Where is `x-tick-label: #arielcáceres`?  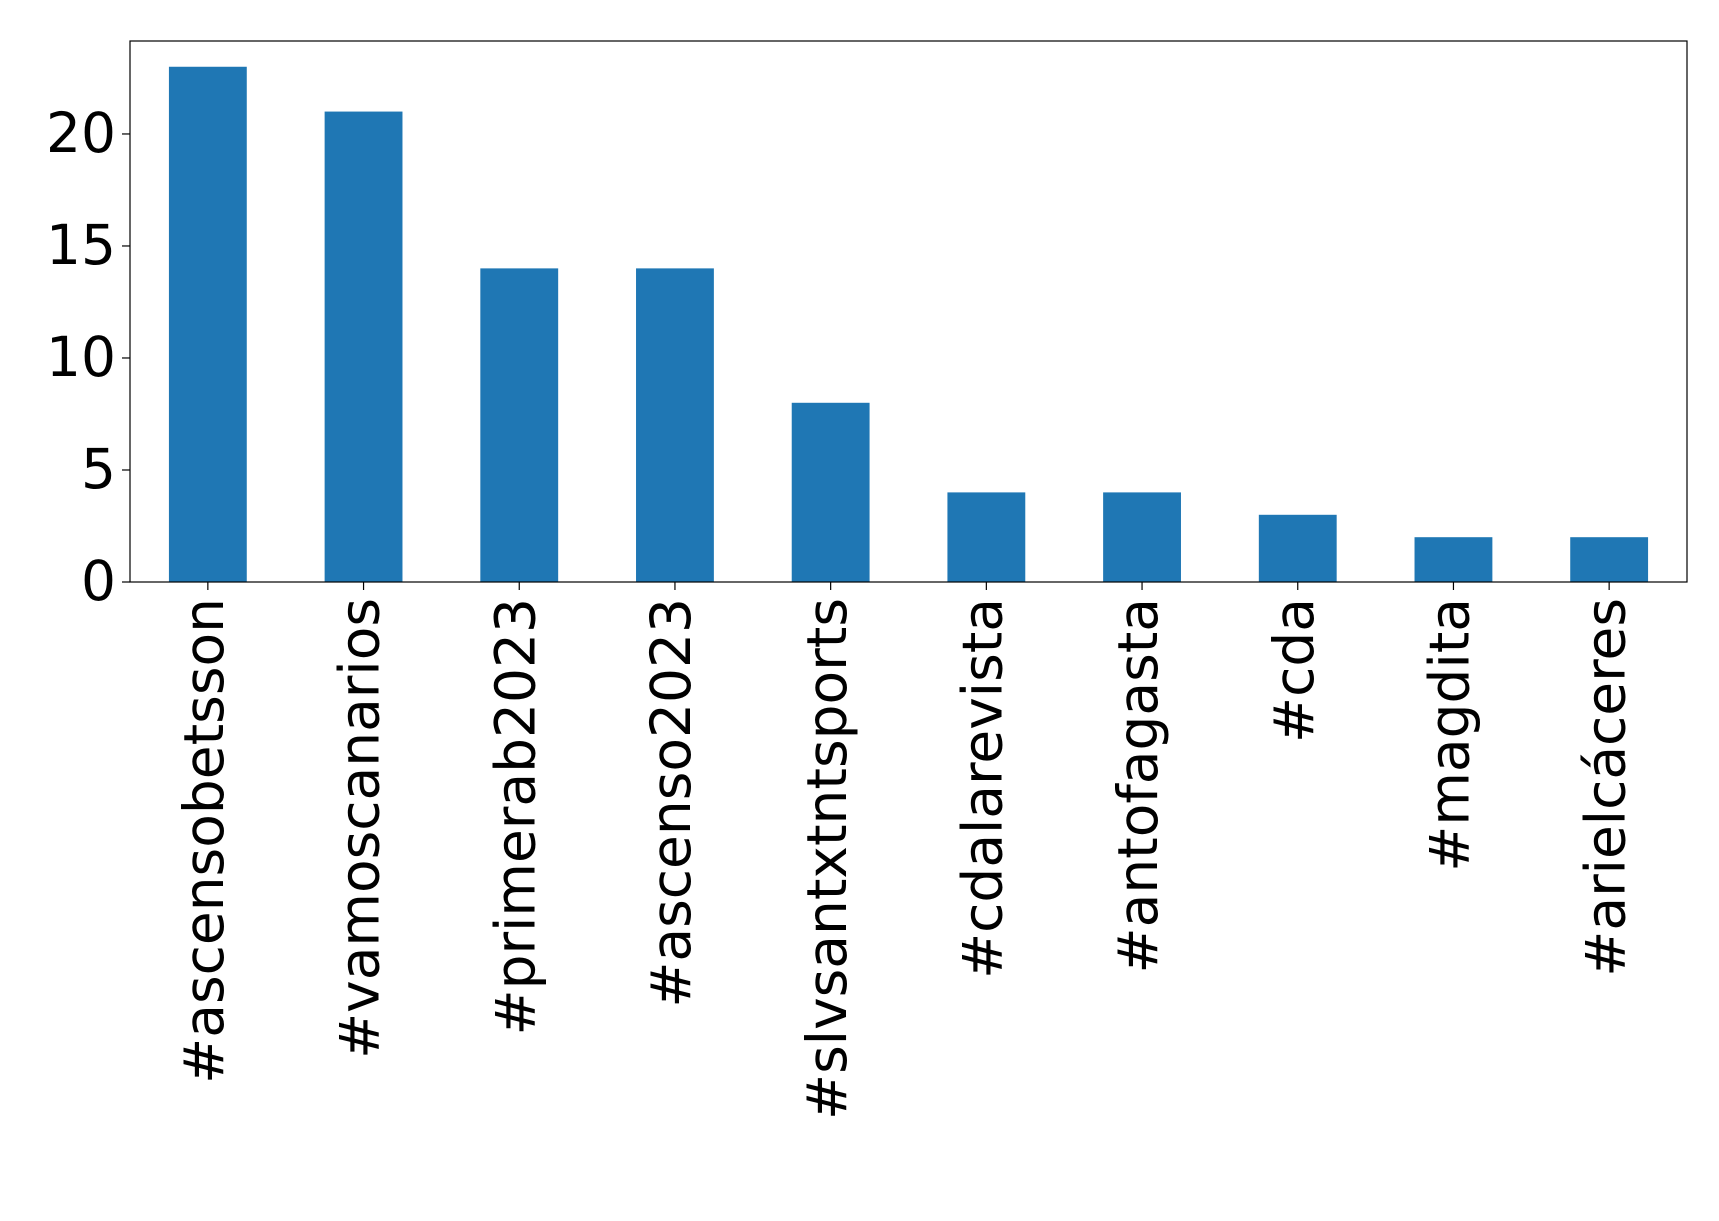 x-tick-label: #arielcáceres is located at coordinates (1605, 787).